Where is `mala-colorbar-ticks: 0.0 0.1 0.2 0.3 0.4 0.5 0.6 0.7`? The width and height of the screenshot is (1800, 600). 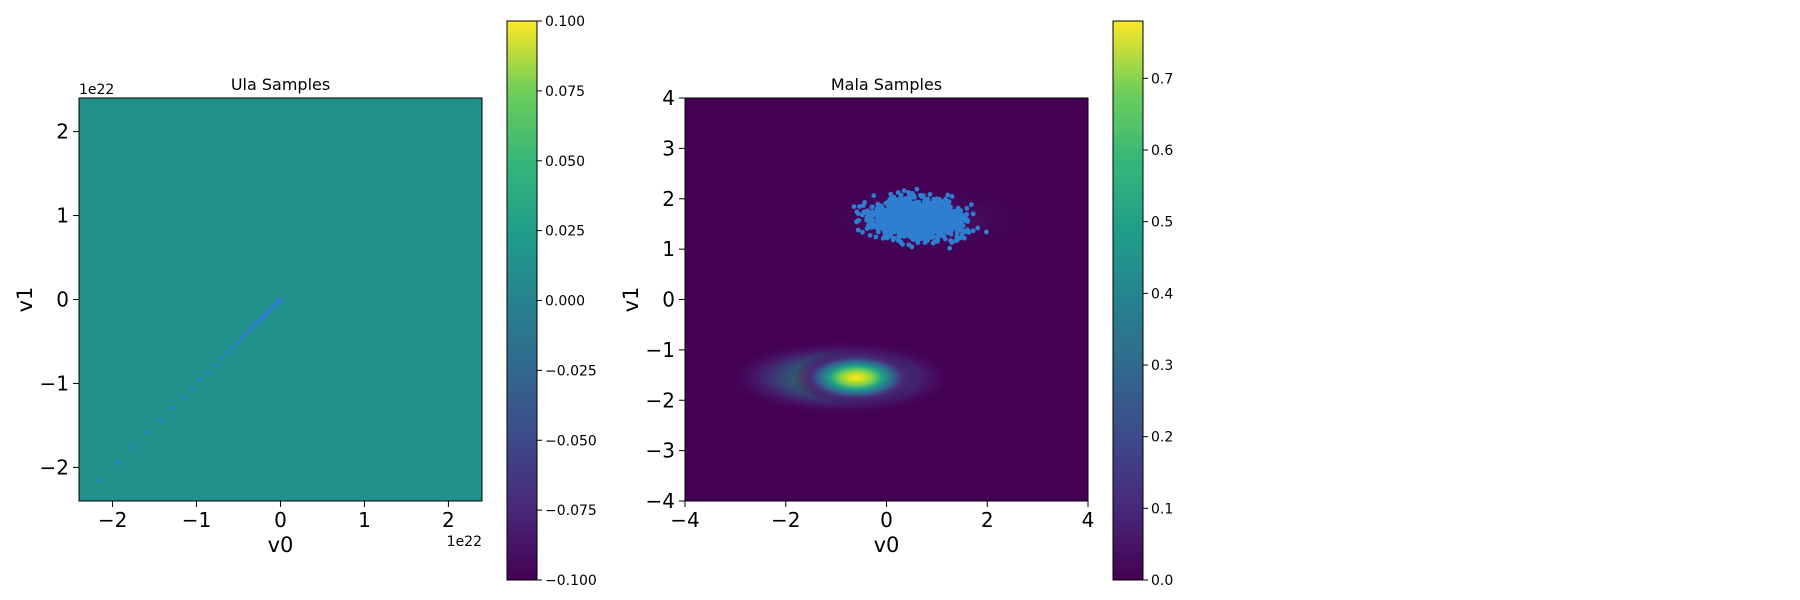 mala-colorbar-ticks: 0.0 0.1 0.2 0.3 0.4 0.5 0.6 0.7 is located at coordinates (1158, 330).